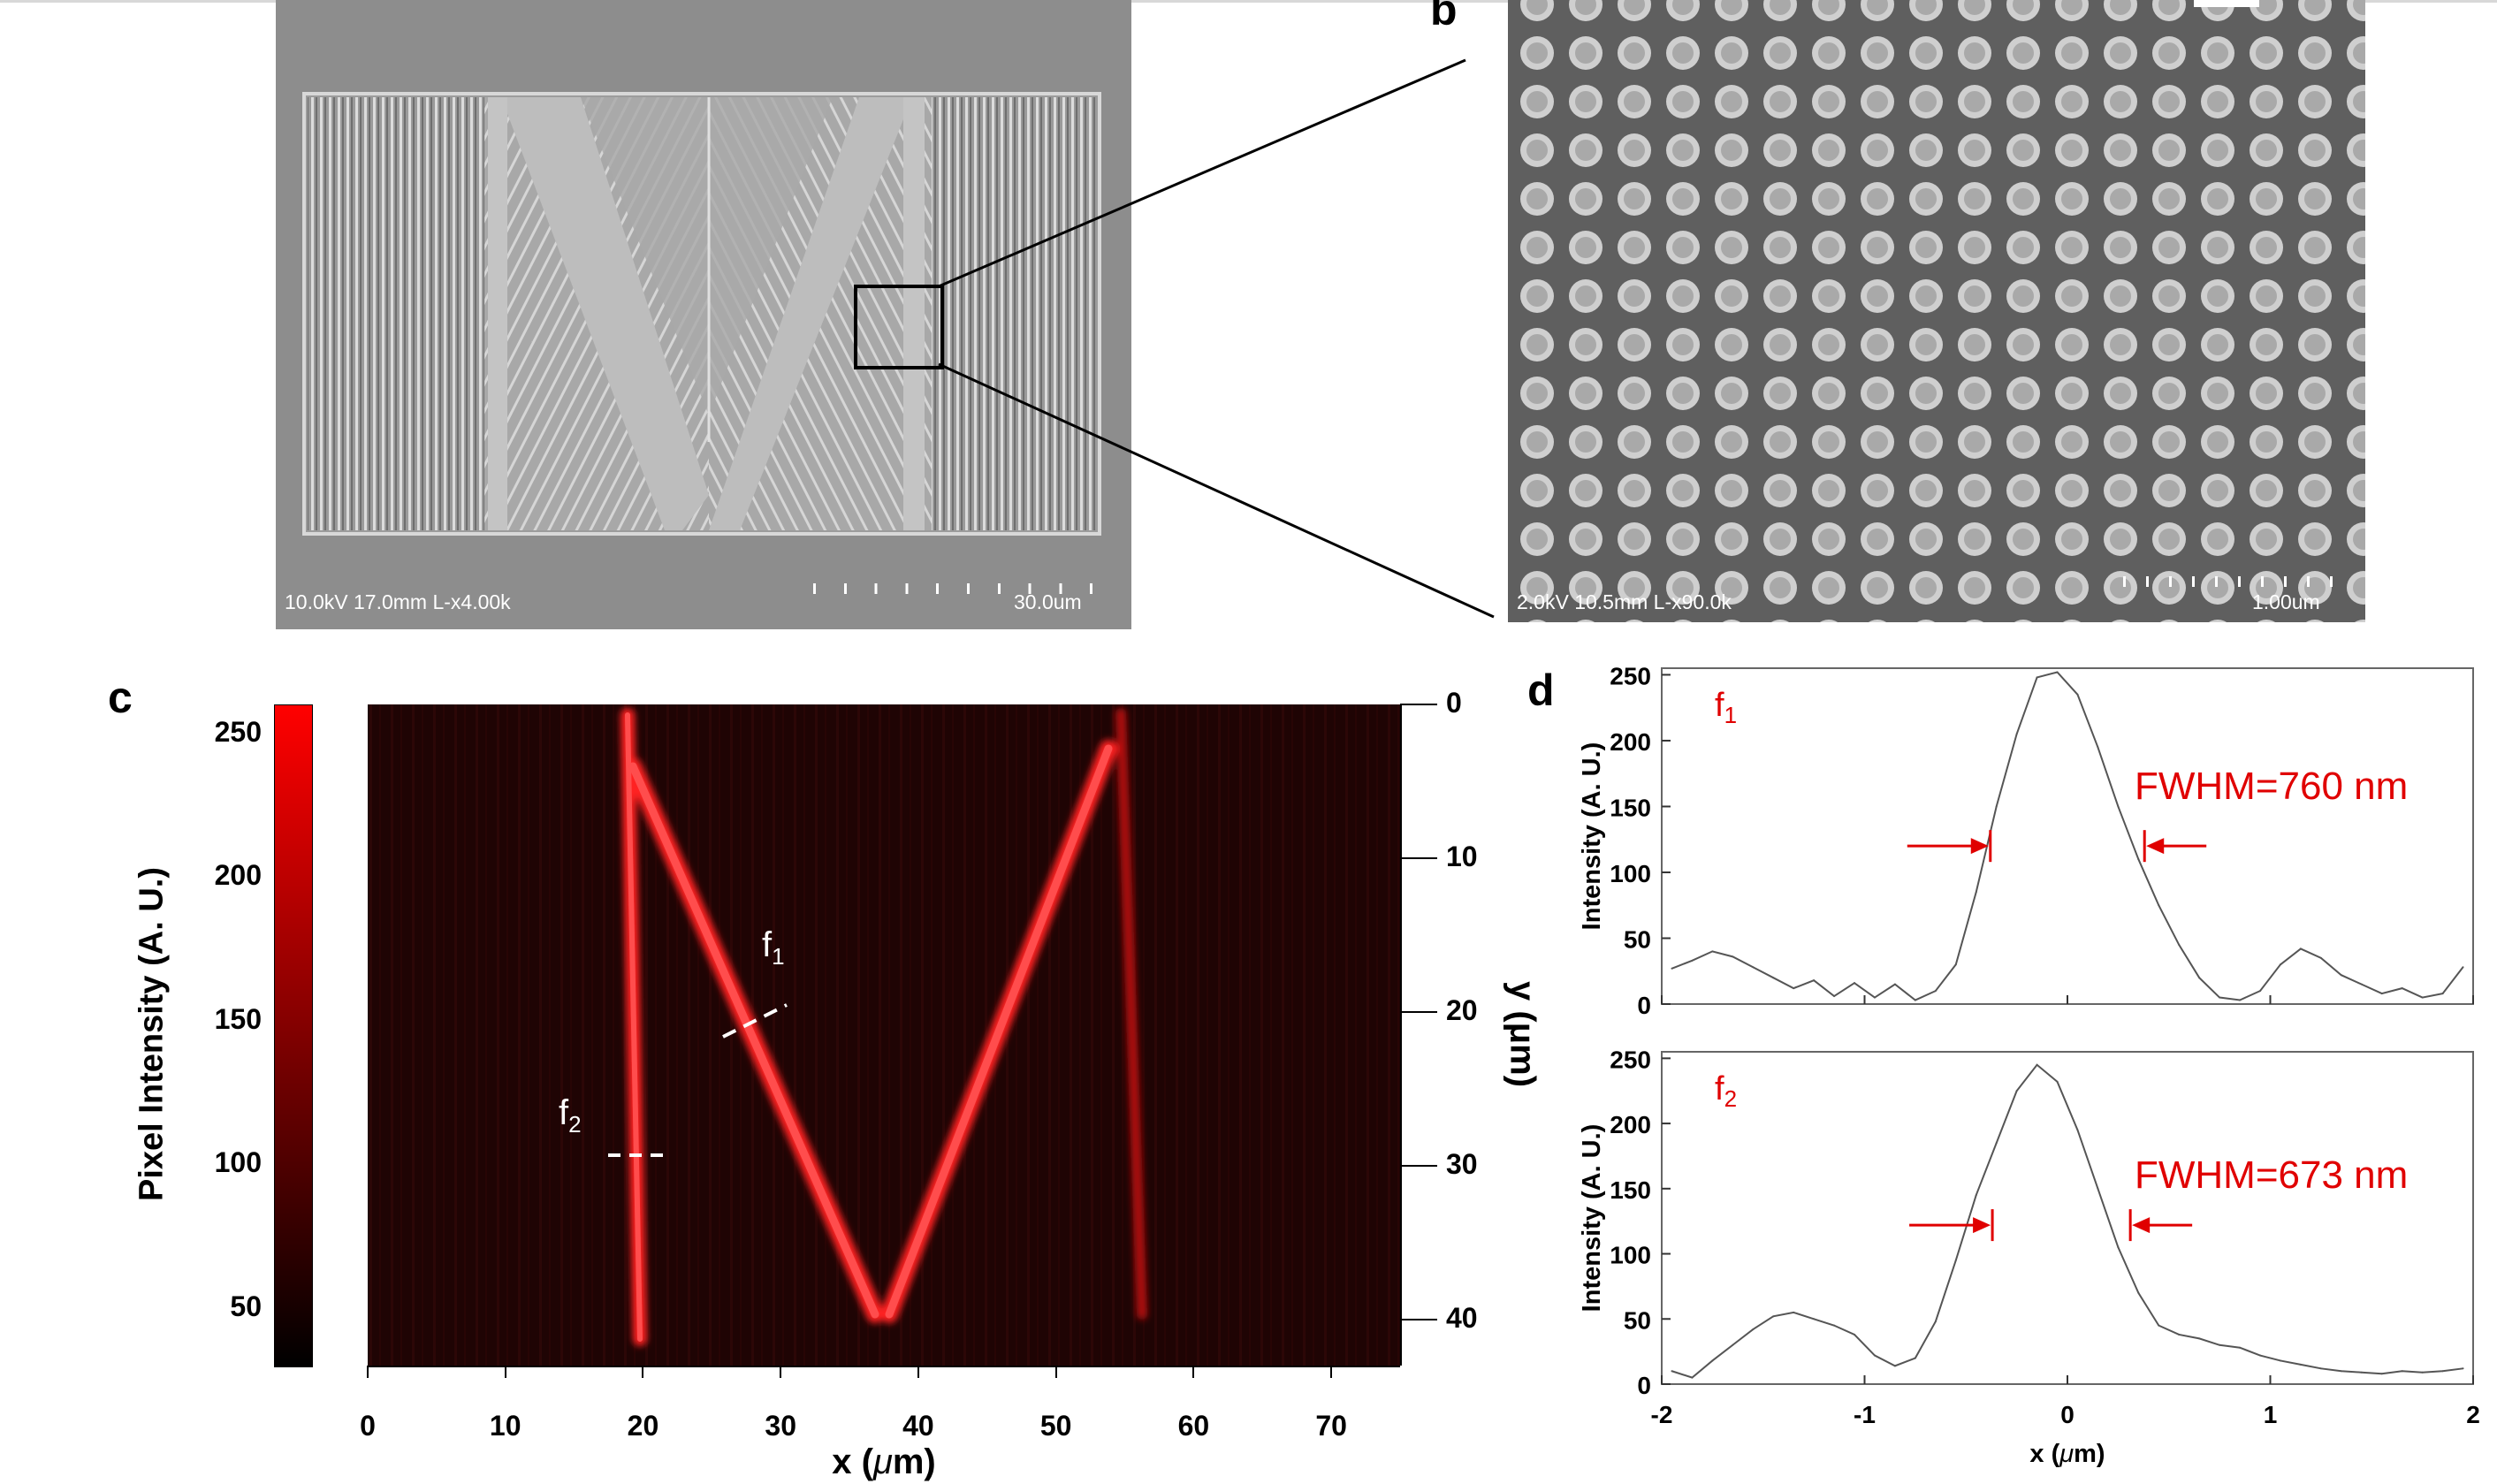 The image size is (2497, 1484). I want to click on y-tick-label: 50, so click(1637, 939).